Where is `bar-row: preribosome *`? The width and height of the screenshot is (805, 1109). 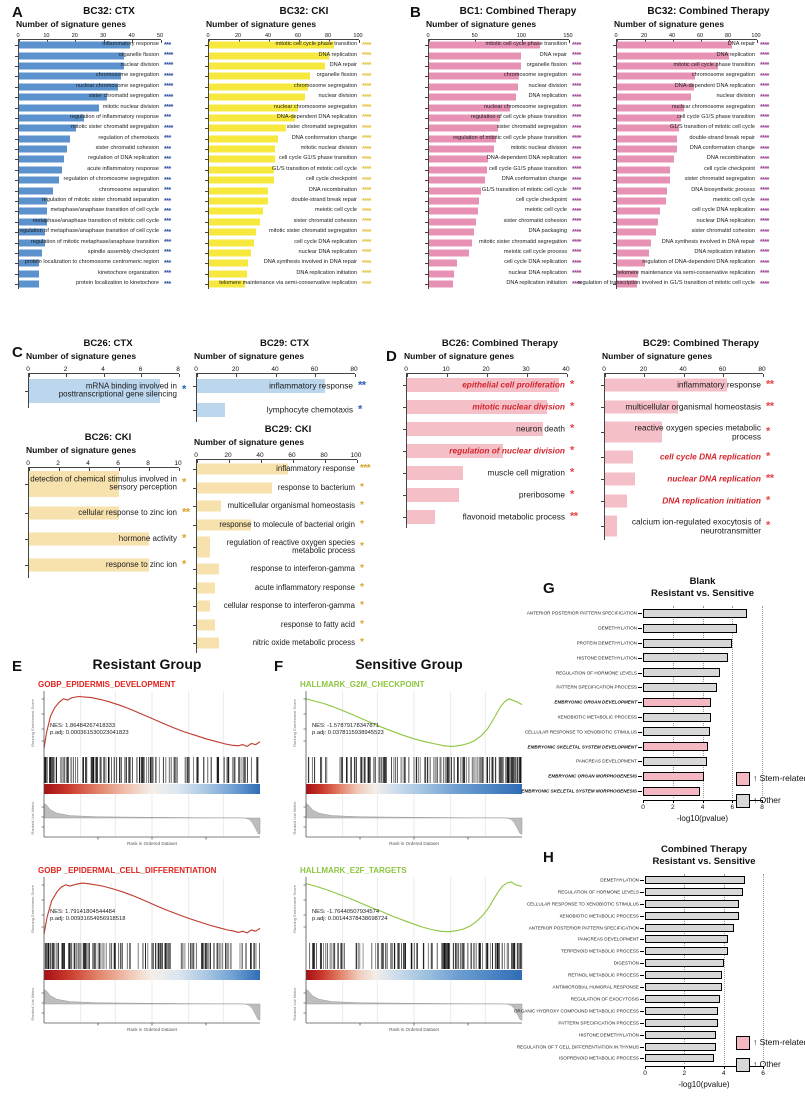 bar-row: preribosome * is located at coordinates (488, 495).